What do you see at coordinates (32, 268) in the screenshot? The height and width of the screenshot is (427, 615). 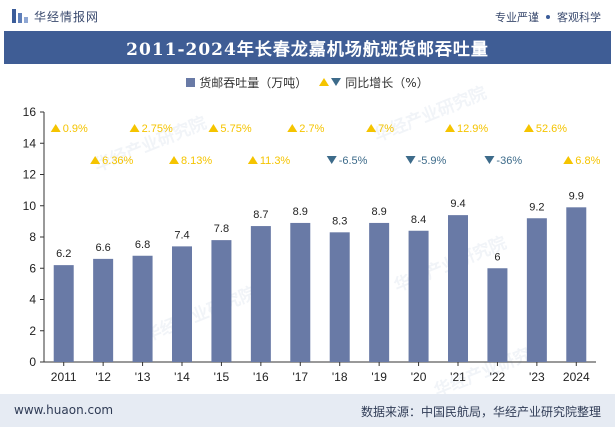 I see `y-tick-label: 6` at bounding box center [32, 268].